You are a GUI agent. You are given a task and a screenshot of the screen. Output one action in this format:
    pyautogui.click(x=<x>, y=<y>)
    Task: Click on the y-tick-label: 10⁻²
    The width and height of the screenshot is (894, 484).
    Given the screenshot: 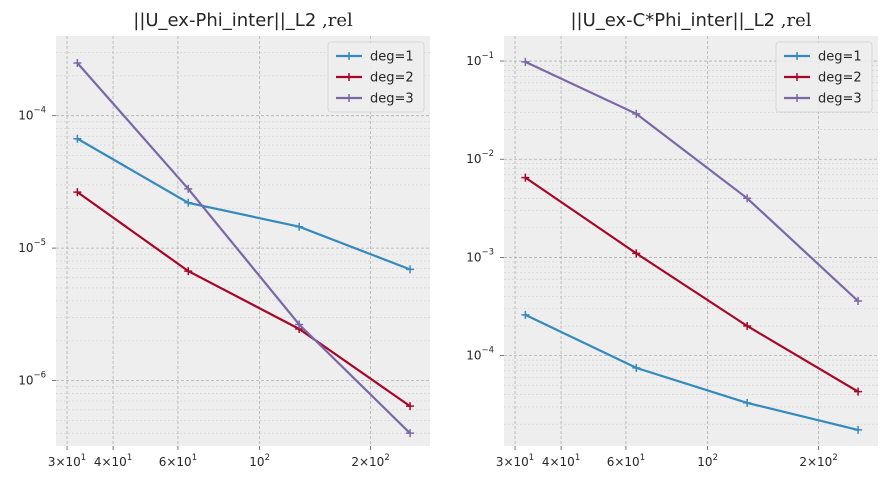 What is the action you would take?
    pyautogui.click(x=480, y=157)
    